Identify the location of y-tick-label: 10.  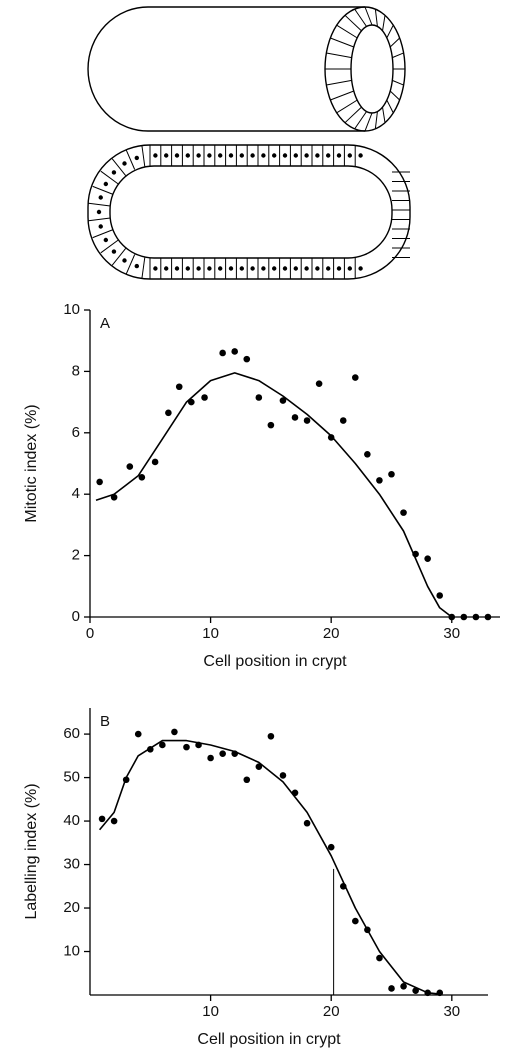
(71, 309).